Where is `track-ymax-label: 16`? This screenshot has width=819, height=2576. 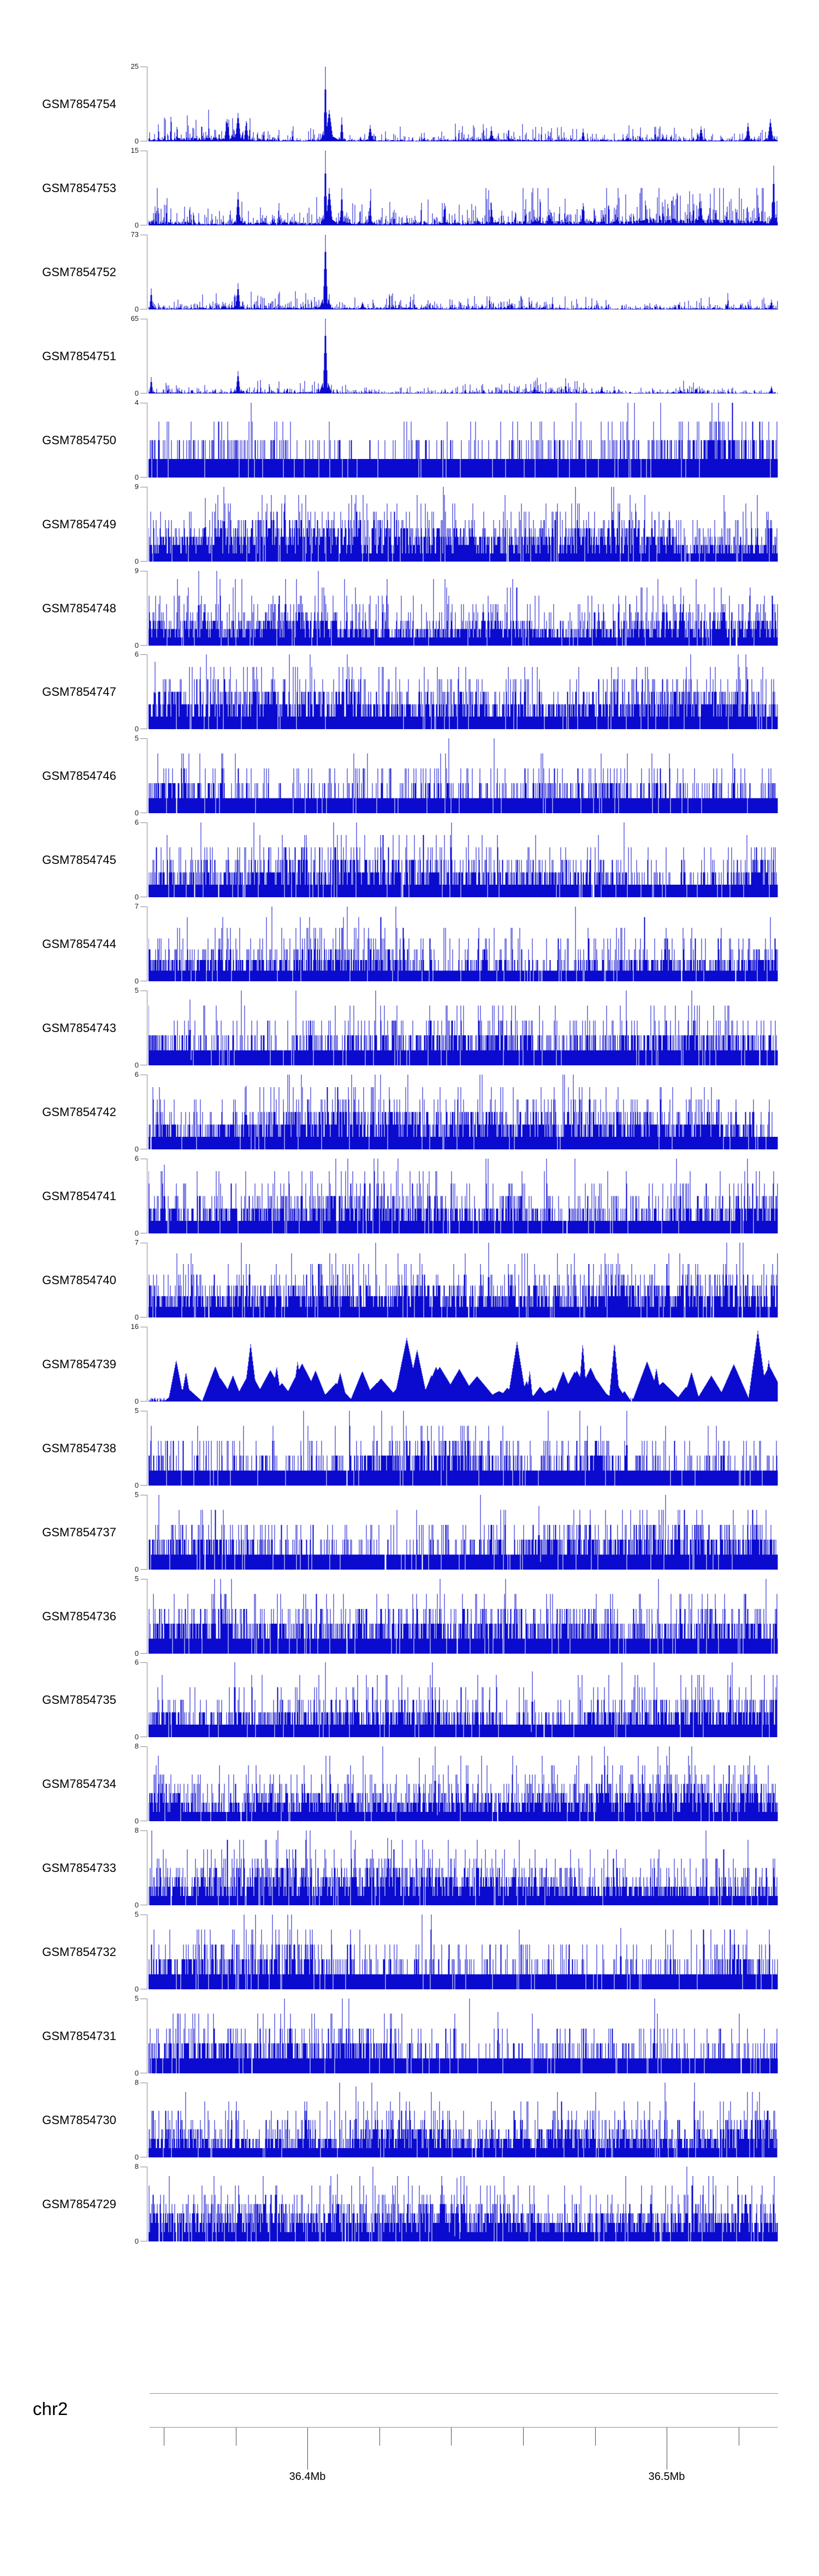
track-ymax-label: 16 is located at coordinates (134, 1326).